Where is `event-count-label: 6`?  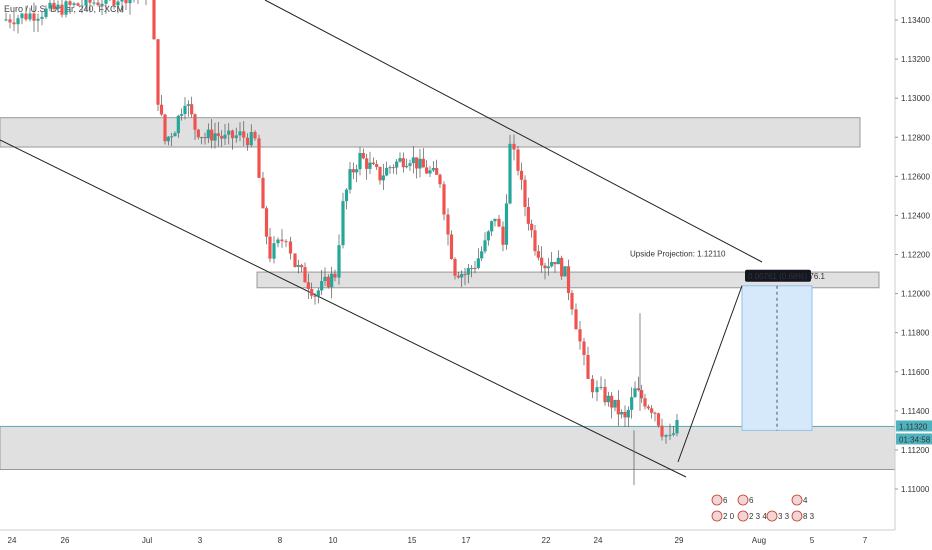 event-count-label: 6 is located at coordinates (751, 500).